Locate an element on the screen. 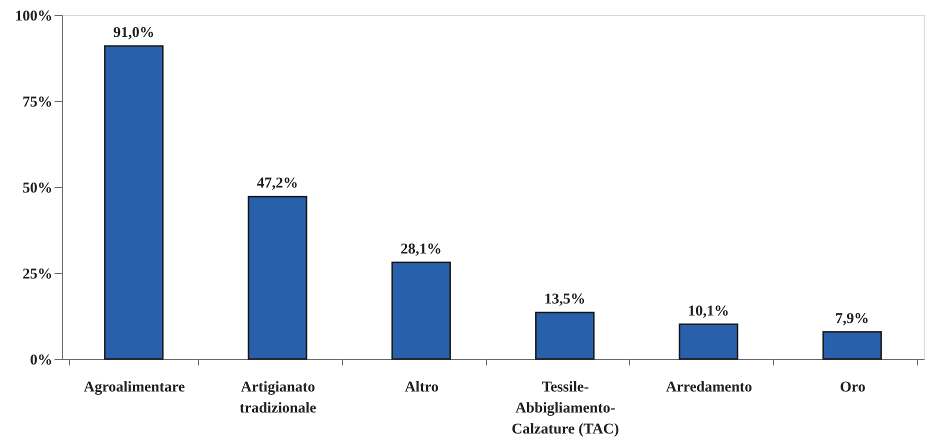  x-tick-label: Oro is located at coordinates (853, 388).